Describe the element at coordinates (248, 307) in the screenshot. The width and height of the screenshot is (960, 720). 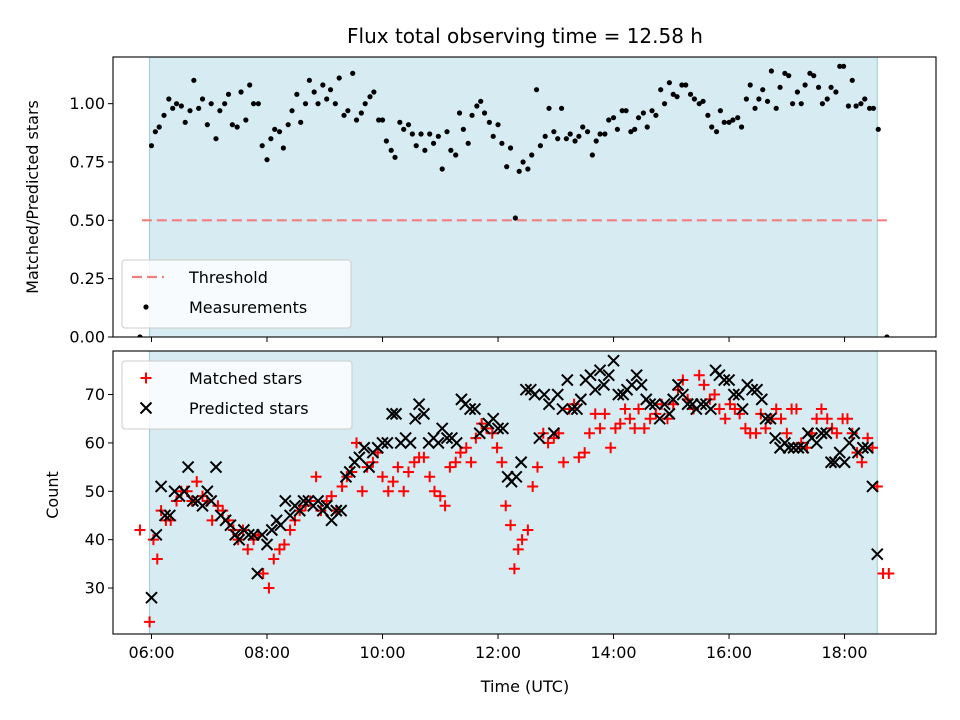
I see `legend-label: Measurements` at that location.